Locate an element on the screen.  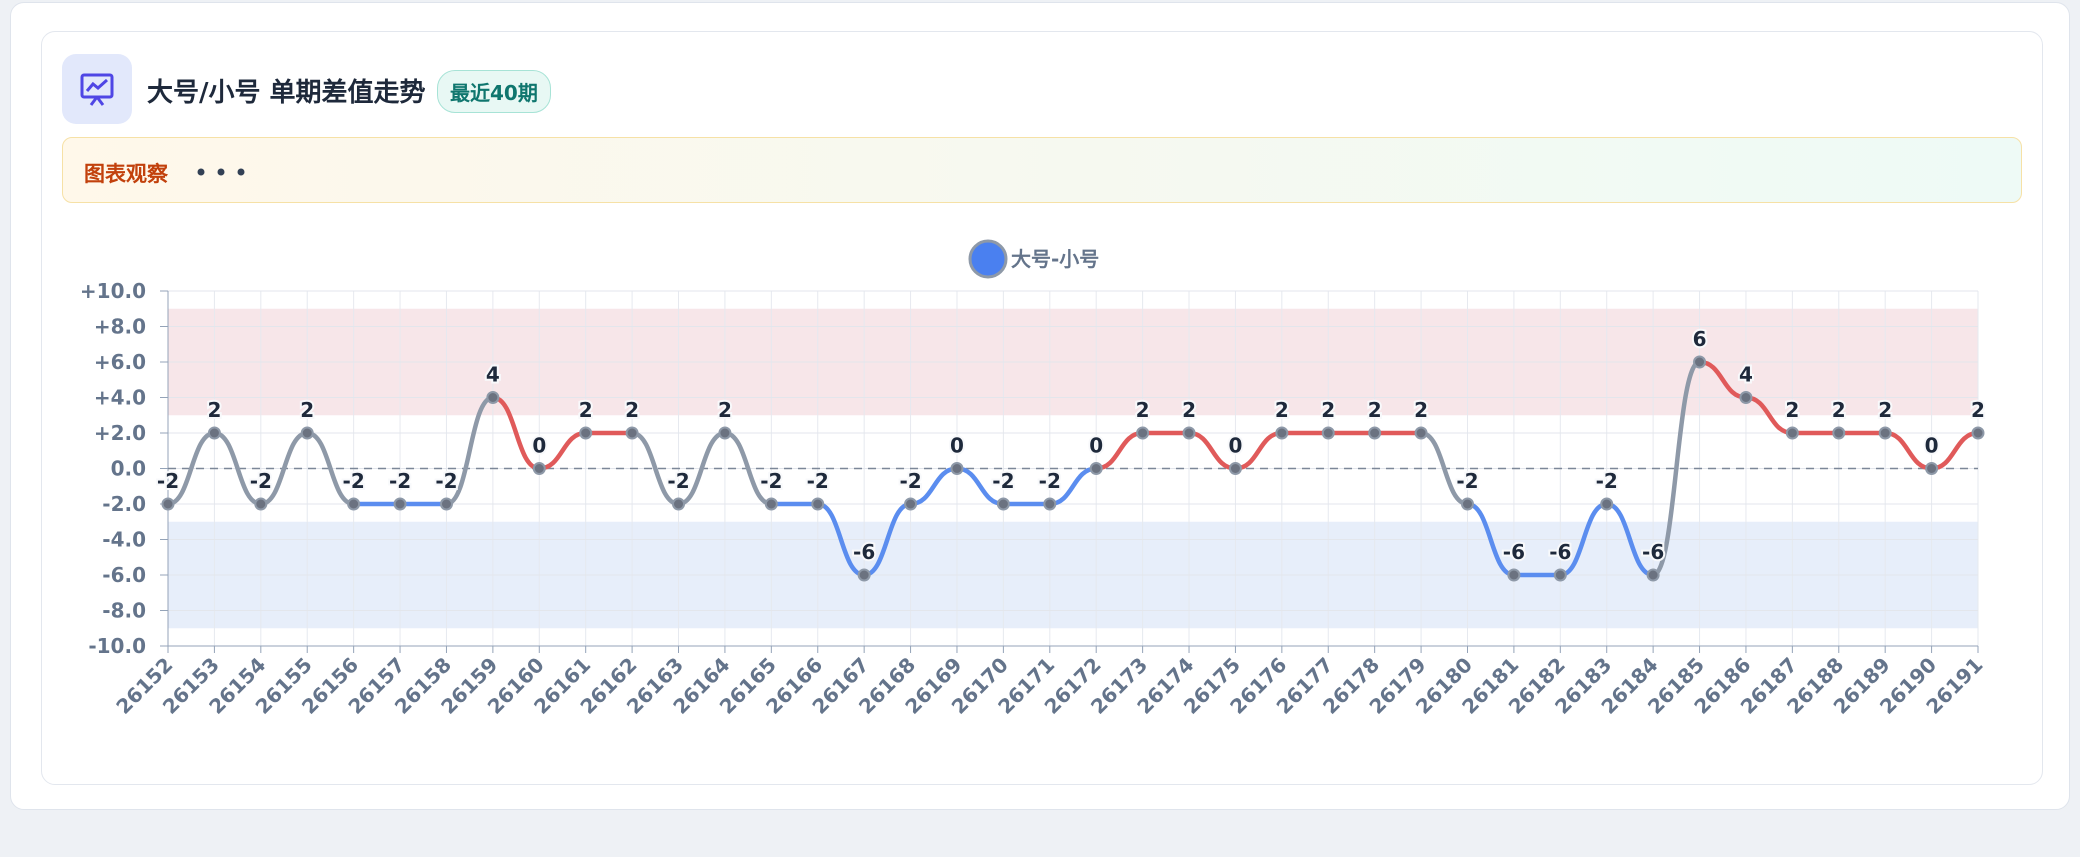
icon-svg is located at coordinates (97, 89).